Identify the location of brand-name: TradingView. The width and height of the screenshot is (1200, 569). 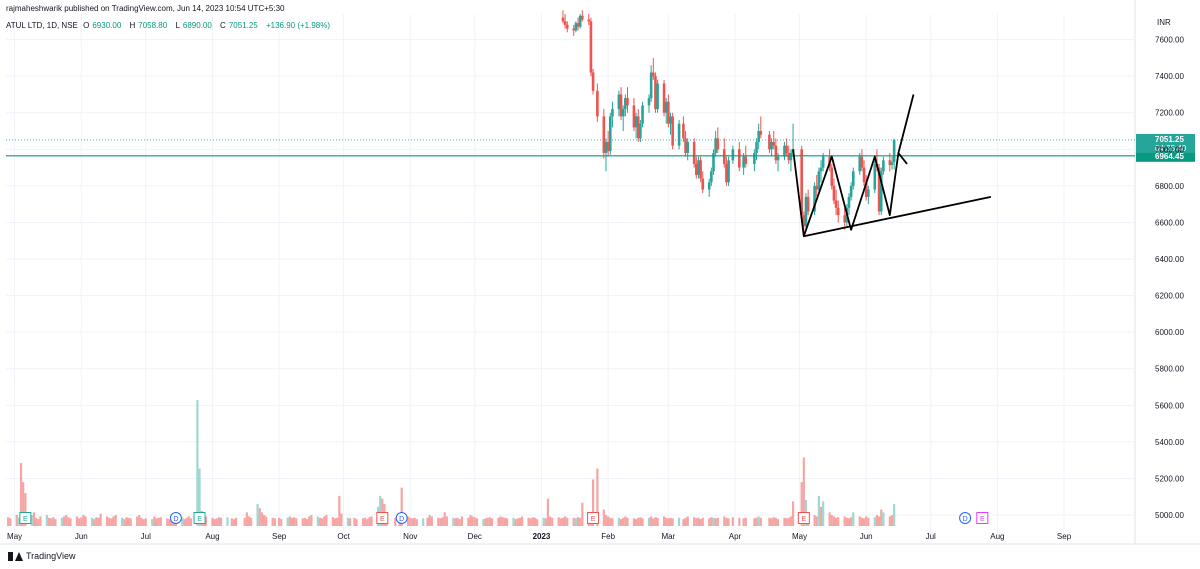
(51, 556).